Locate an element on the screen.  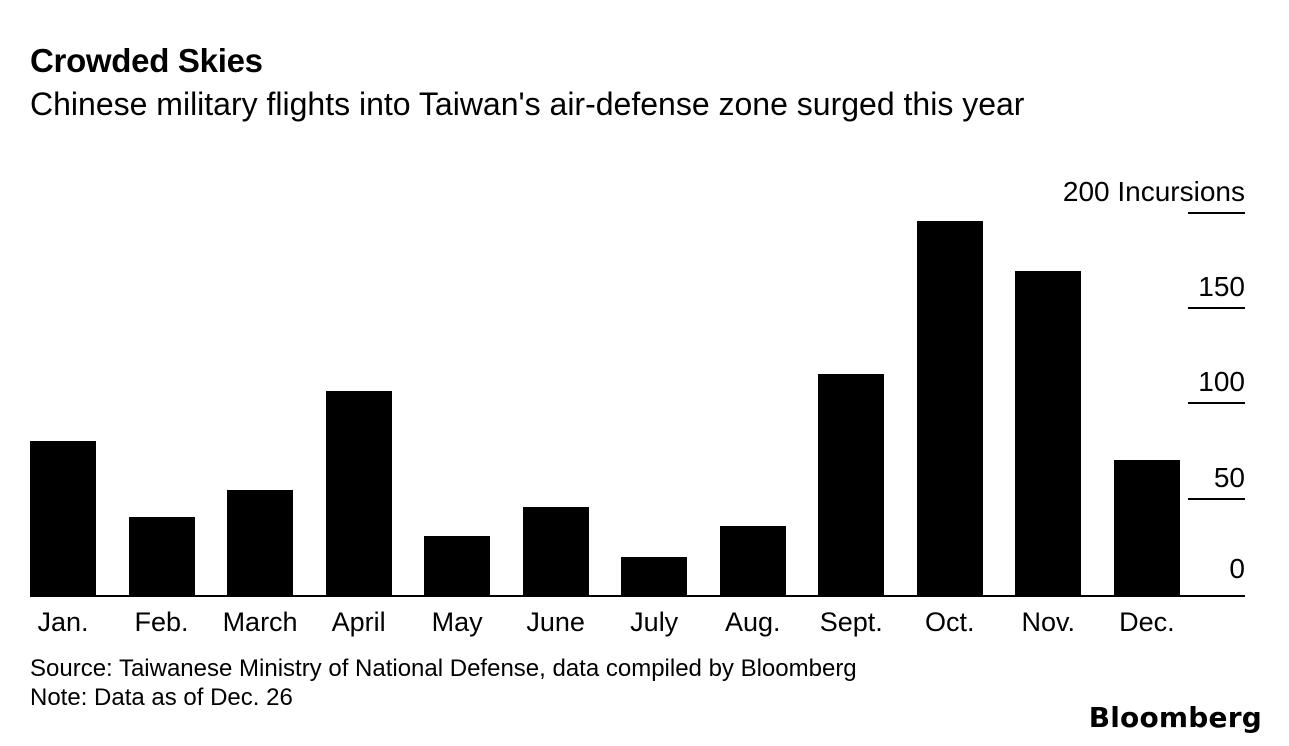
y-tick-label-100: 100 is located at coordinates (1221, 381).